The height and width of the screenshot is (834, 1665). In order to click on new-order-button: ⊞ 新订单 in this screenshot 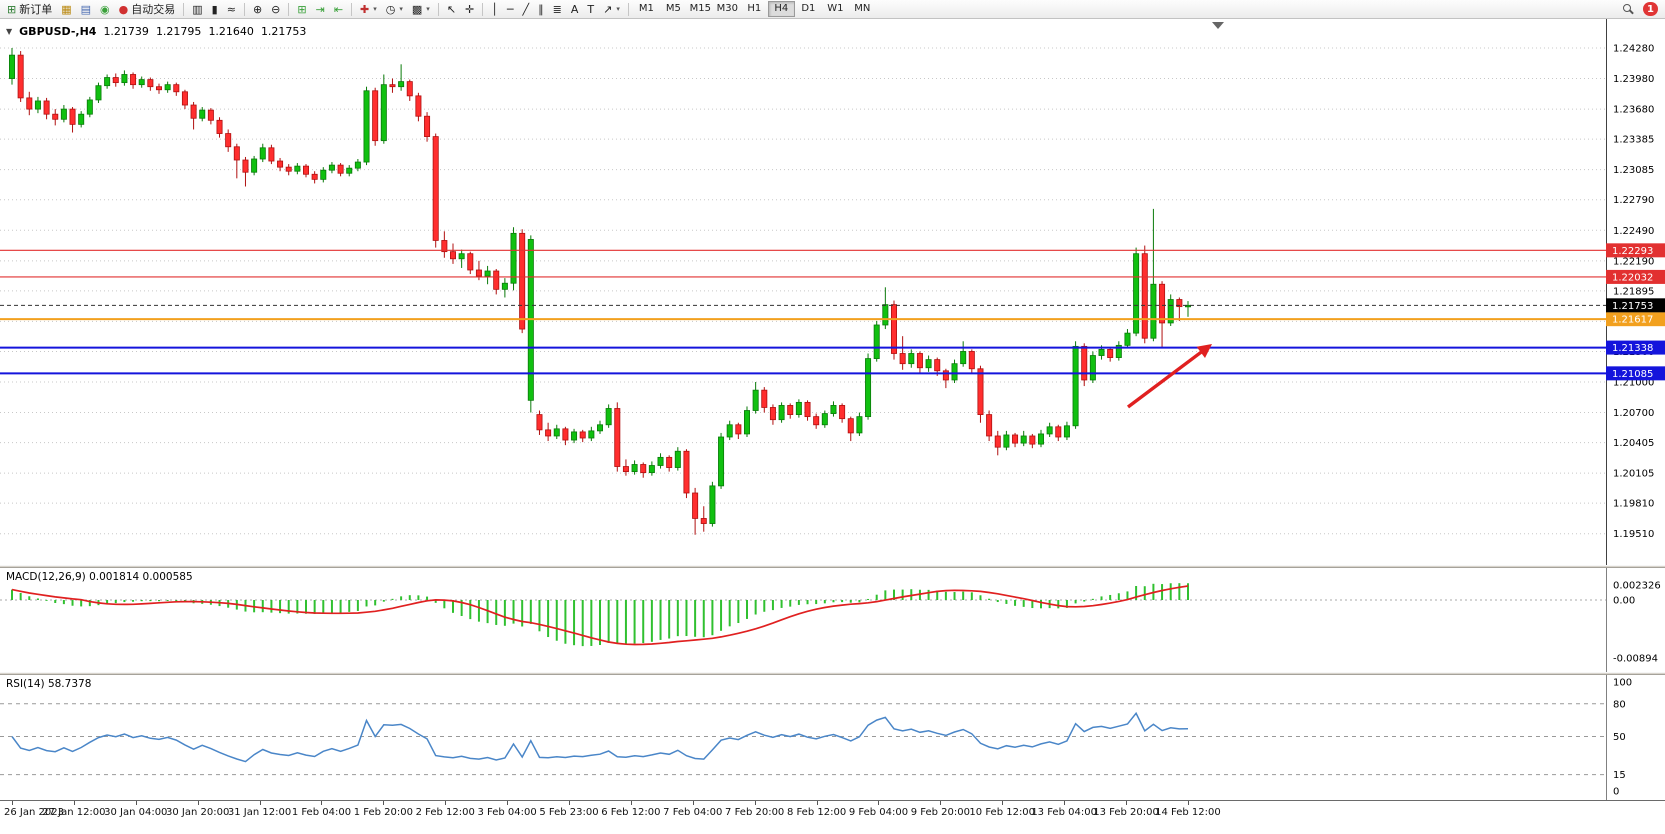, I will do `click(29, 9)`.